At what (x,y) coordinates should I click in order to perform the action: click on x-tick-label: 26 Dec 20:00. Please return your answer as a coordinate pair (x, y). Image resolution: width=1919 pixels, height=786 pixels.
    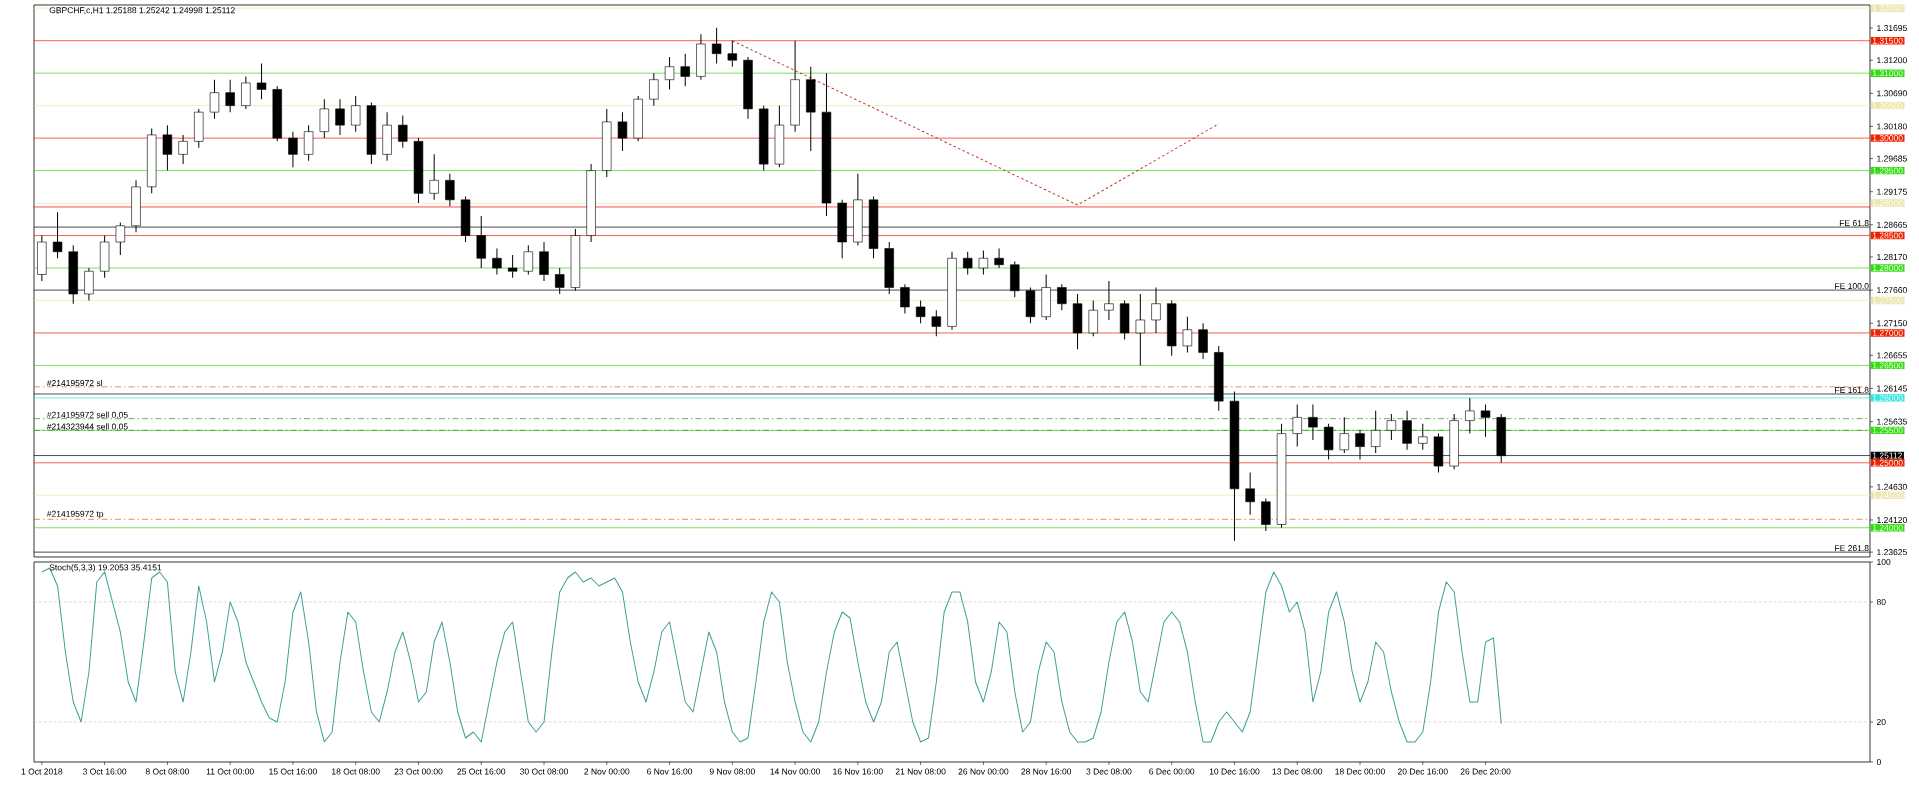
    Looking at the image, I should click on (1485, 771).